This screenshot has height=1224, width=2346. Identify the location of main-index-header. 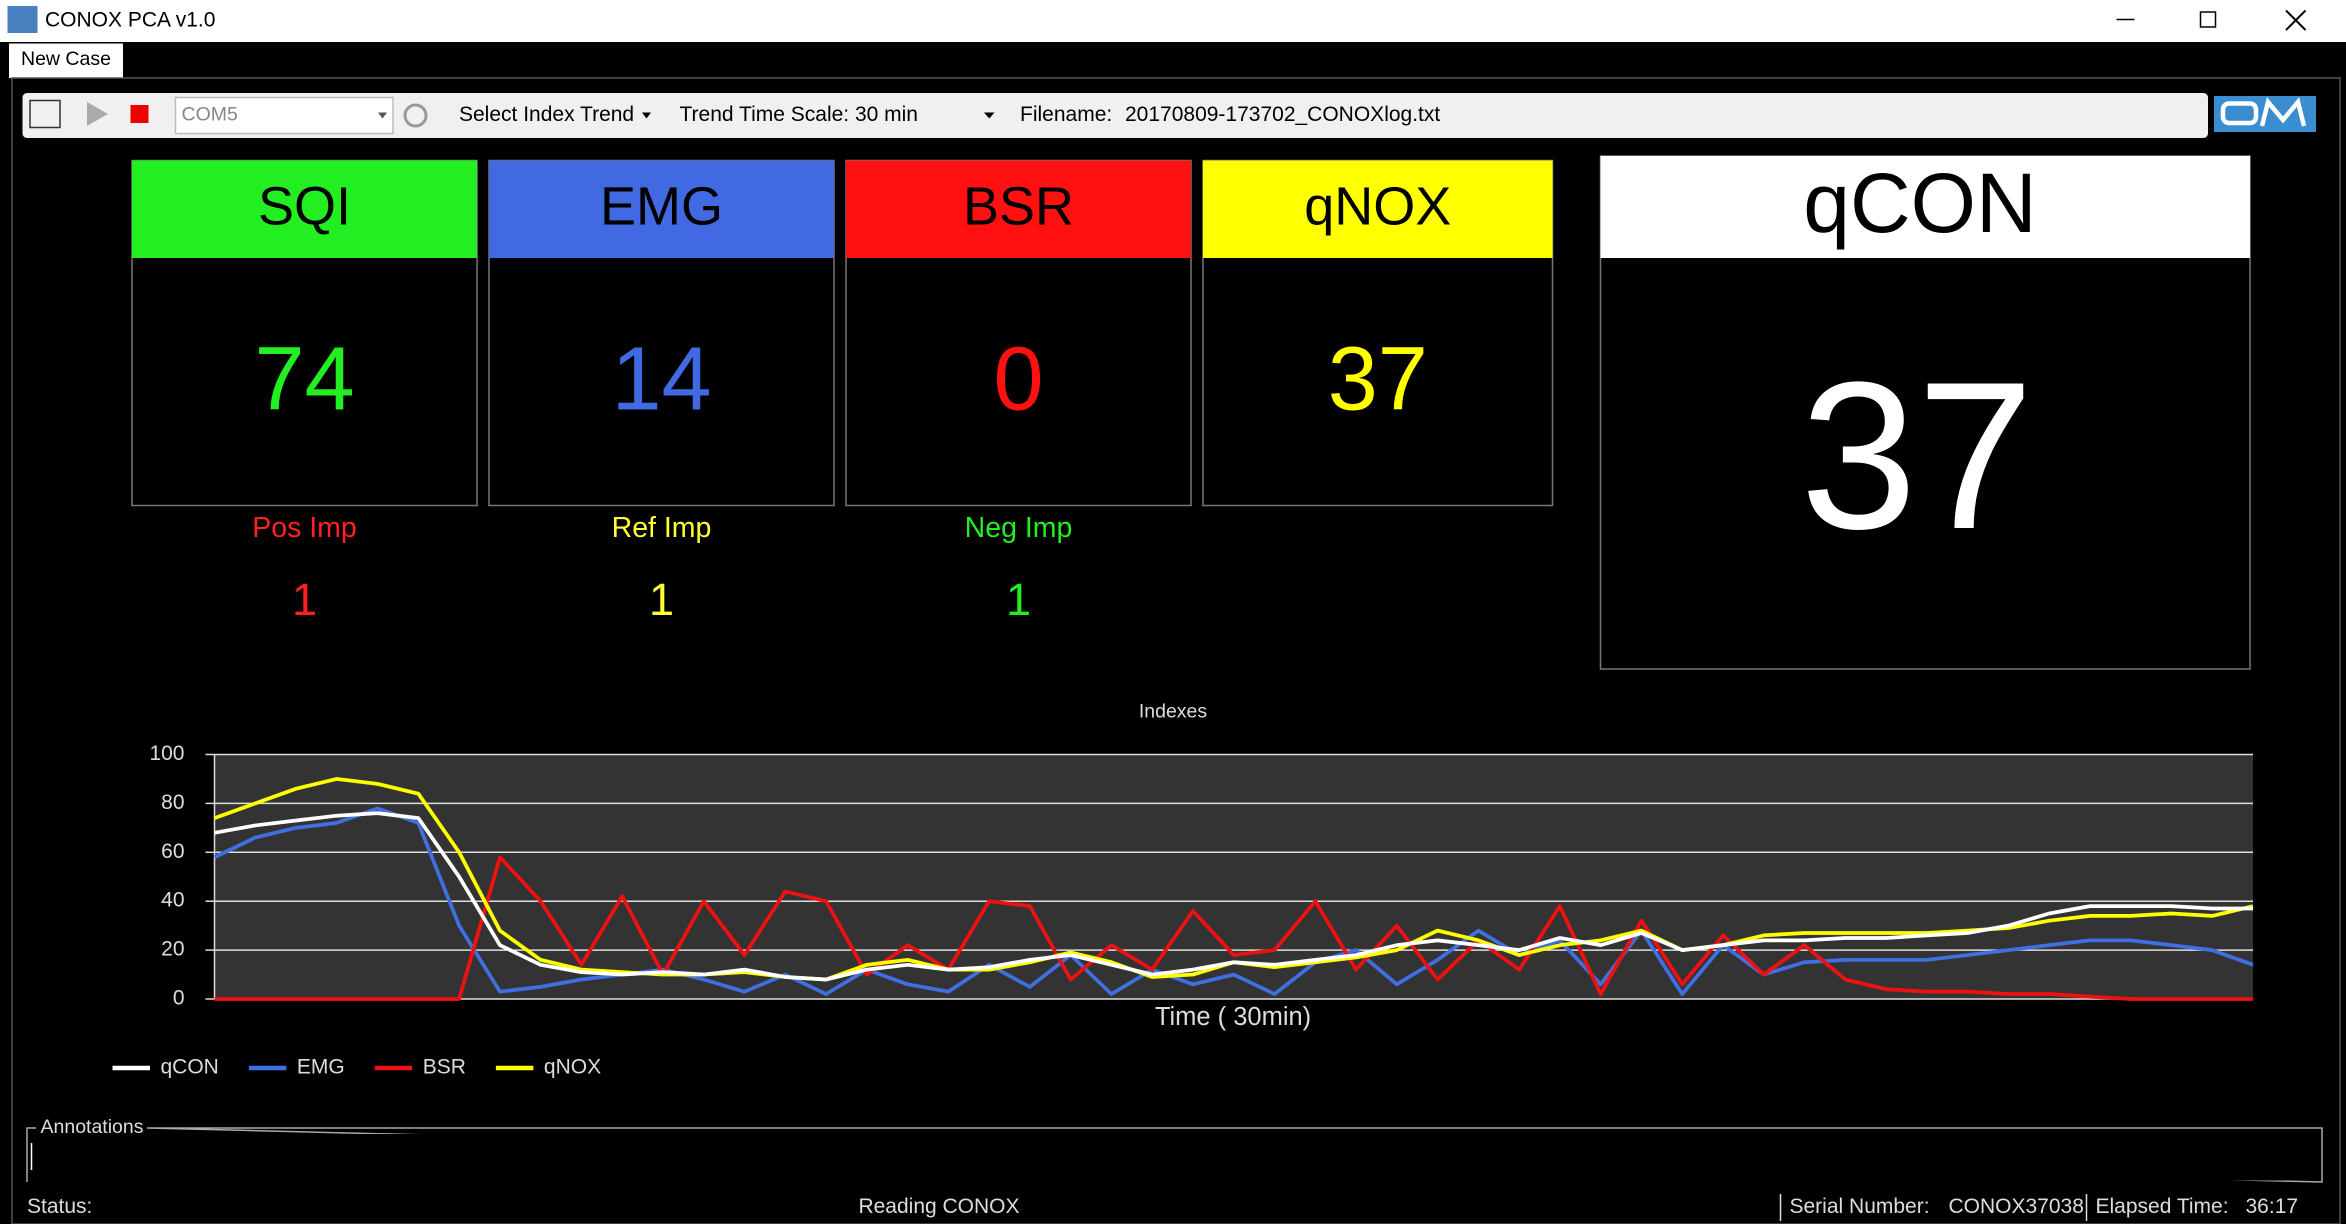
(1925, 207).